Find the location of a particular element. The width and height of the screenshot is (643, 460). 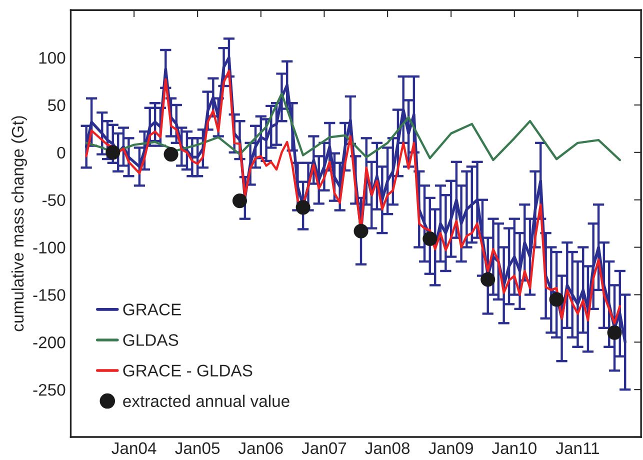

x-tick-label: Jan05 is located at coordinates (197, 448).